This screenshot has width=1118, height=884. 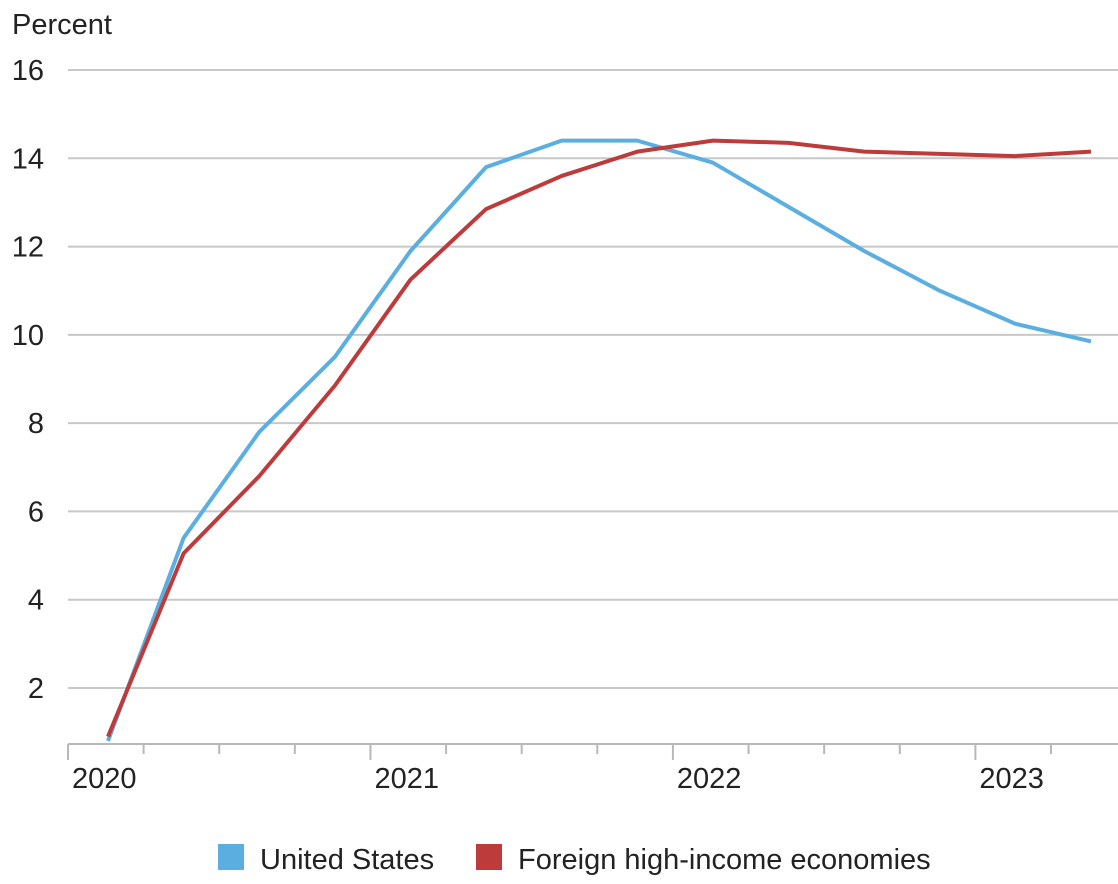 I want to click on x-tick-label: 2023, so click(x=1011, y=779).